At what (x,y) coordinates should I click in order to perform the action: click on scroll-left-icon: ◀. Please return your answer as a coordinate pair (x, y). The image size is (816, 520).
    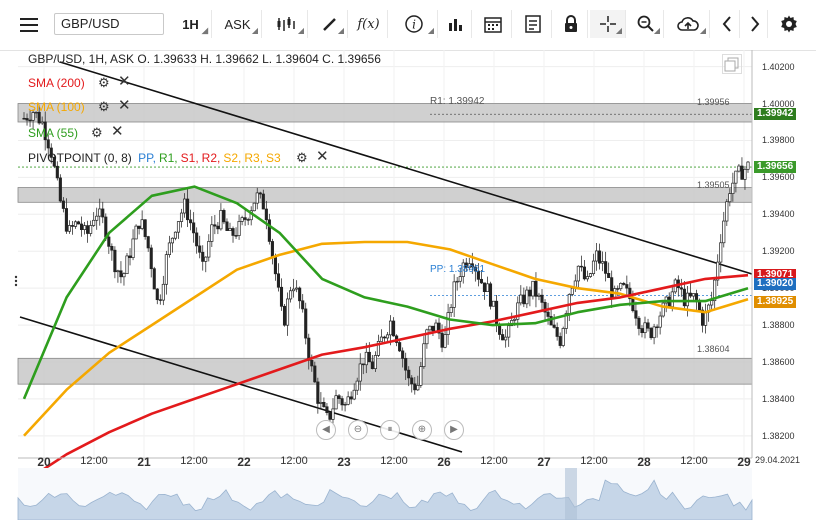
    Looking at the image, I should click on (326, 430).